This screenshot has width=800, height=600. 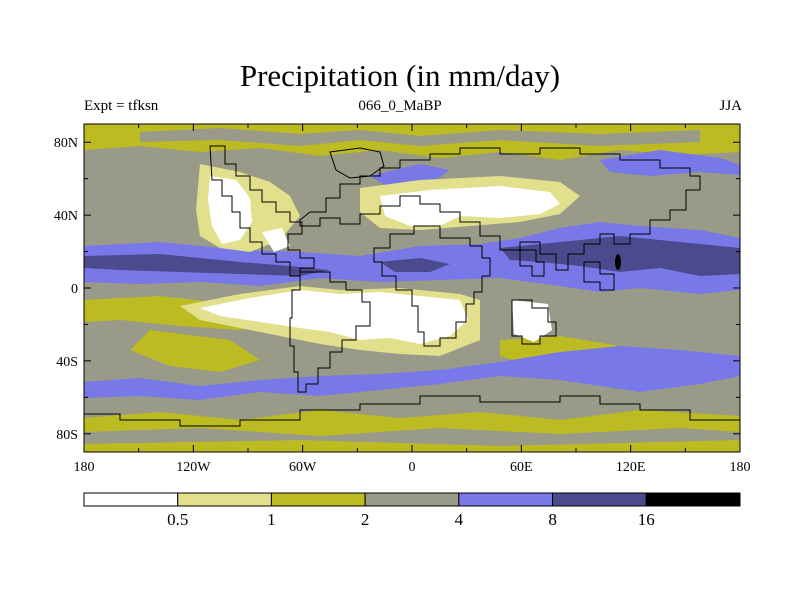 I want to click on south-subtropic-dry, so click(x=334, y=317).